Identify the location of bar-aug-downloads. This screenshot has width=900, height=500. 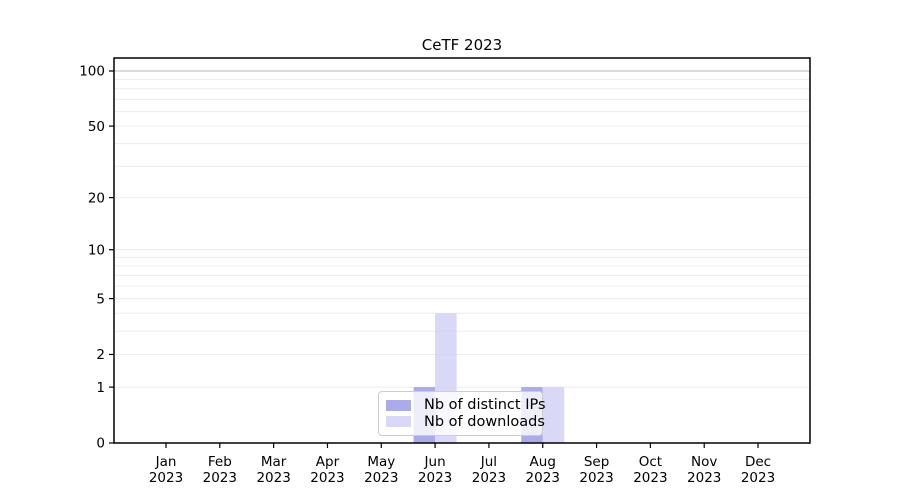
(553, 415).